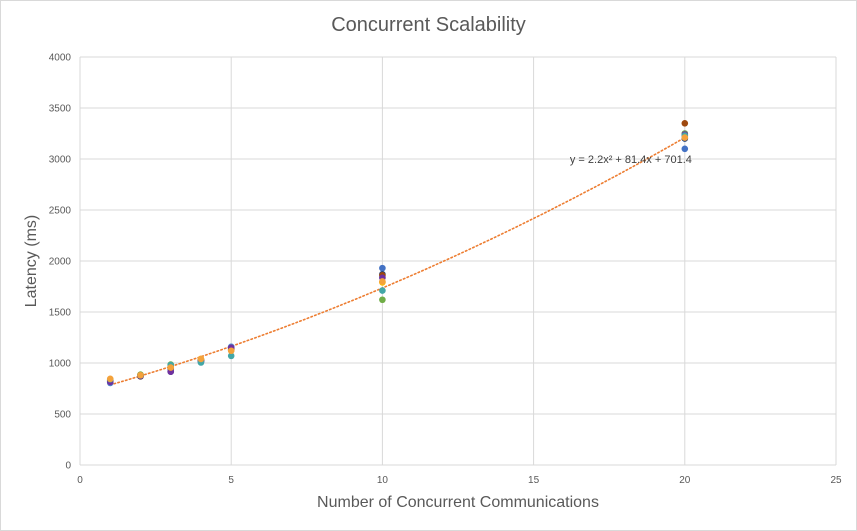 The image size is (857, 531). What do you see at coordinates (685, 480) in the screenshot?
I see `x-tick-label: 20` at bounding box center [685, 480].